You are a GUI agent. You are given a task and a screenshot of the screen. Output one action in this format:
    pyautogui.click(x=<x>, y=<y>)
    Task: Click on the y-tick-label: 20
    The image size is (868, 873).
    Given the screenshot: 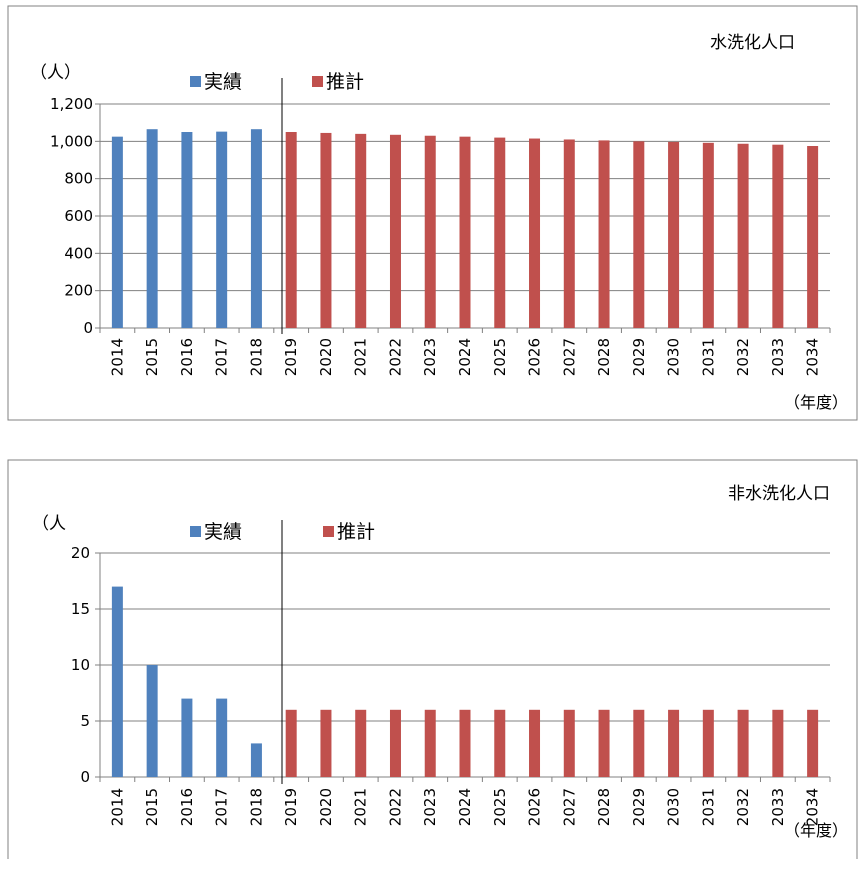 What is the action you would take?
    pyautogui.click(x=80, y=553)
    